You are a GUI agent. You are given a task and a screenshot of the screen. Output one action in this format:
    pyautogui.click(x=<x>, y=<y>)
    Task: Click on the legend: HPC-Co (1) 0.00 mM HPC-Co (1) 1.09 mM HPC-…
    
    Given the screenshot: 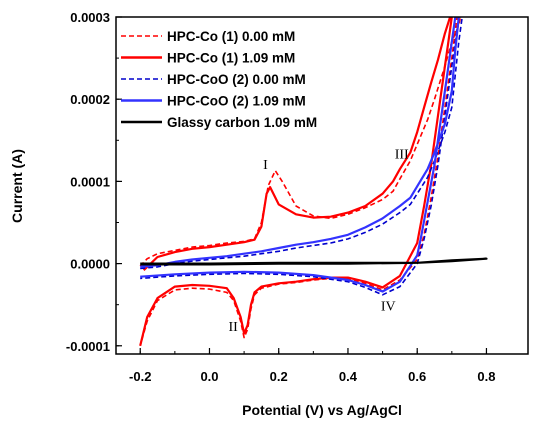 What is the action you would take?
    pyautogui.click(x=219, y=79)
    